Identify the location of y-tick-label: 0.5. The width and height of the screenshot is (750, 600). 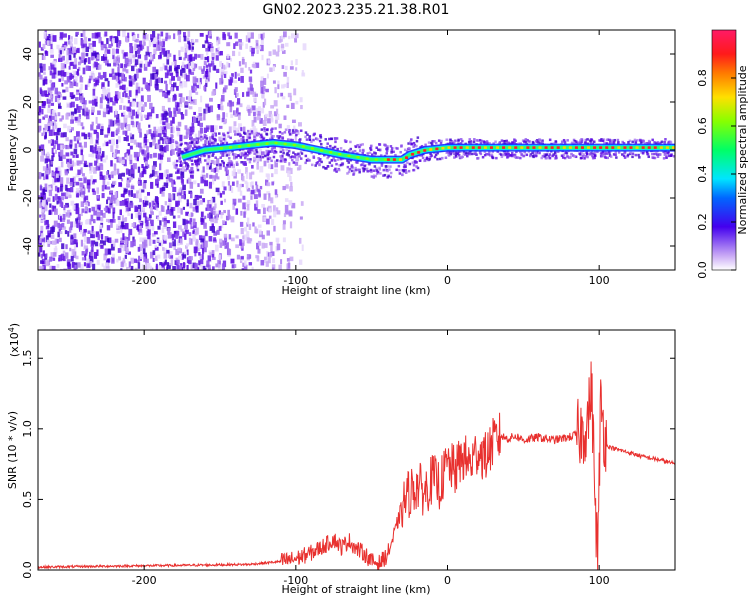
(27, 500).